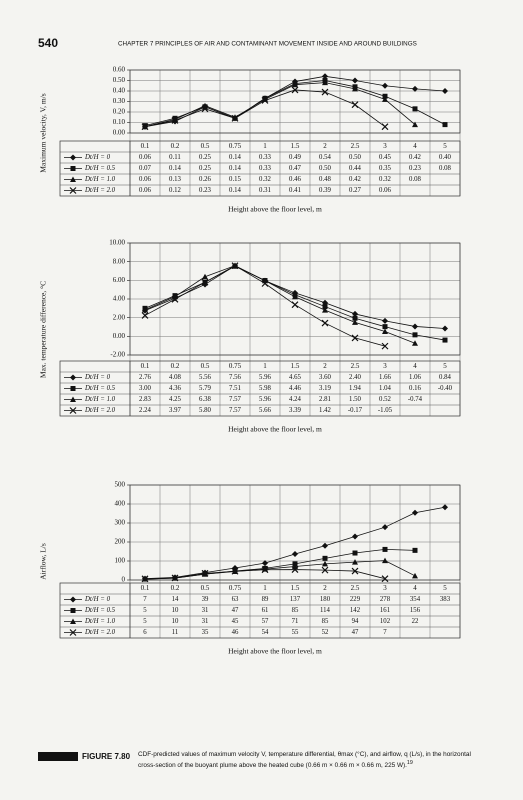  What do you see at coordinates (175, 621) in the screenshot?
I see `table-value: 10` at bounding box center [175, 621].